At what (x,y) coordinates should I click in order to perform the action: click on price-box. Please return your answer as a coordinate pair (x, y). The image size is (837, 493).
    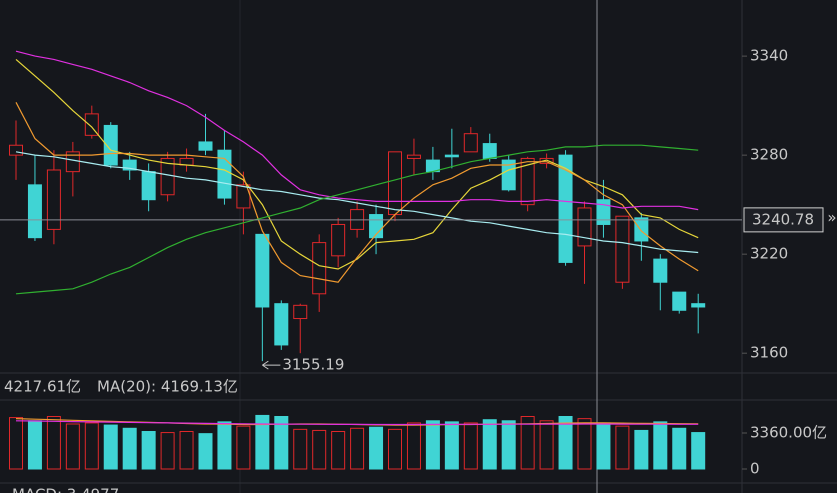
    Looking at the image, I should click on (783, 220).